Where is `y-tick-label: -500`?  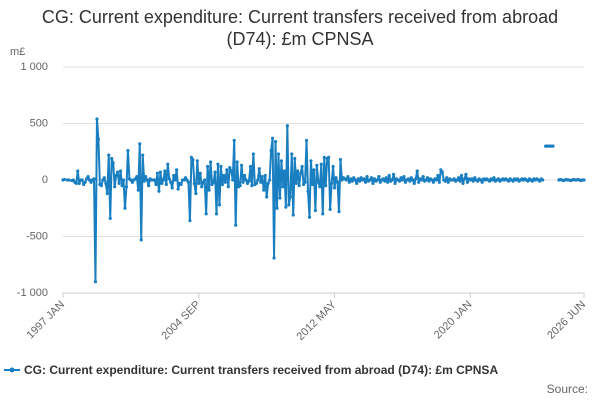
y-tick-label: -500 is located at coordinates (37, 236).